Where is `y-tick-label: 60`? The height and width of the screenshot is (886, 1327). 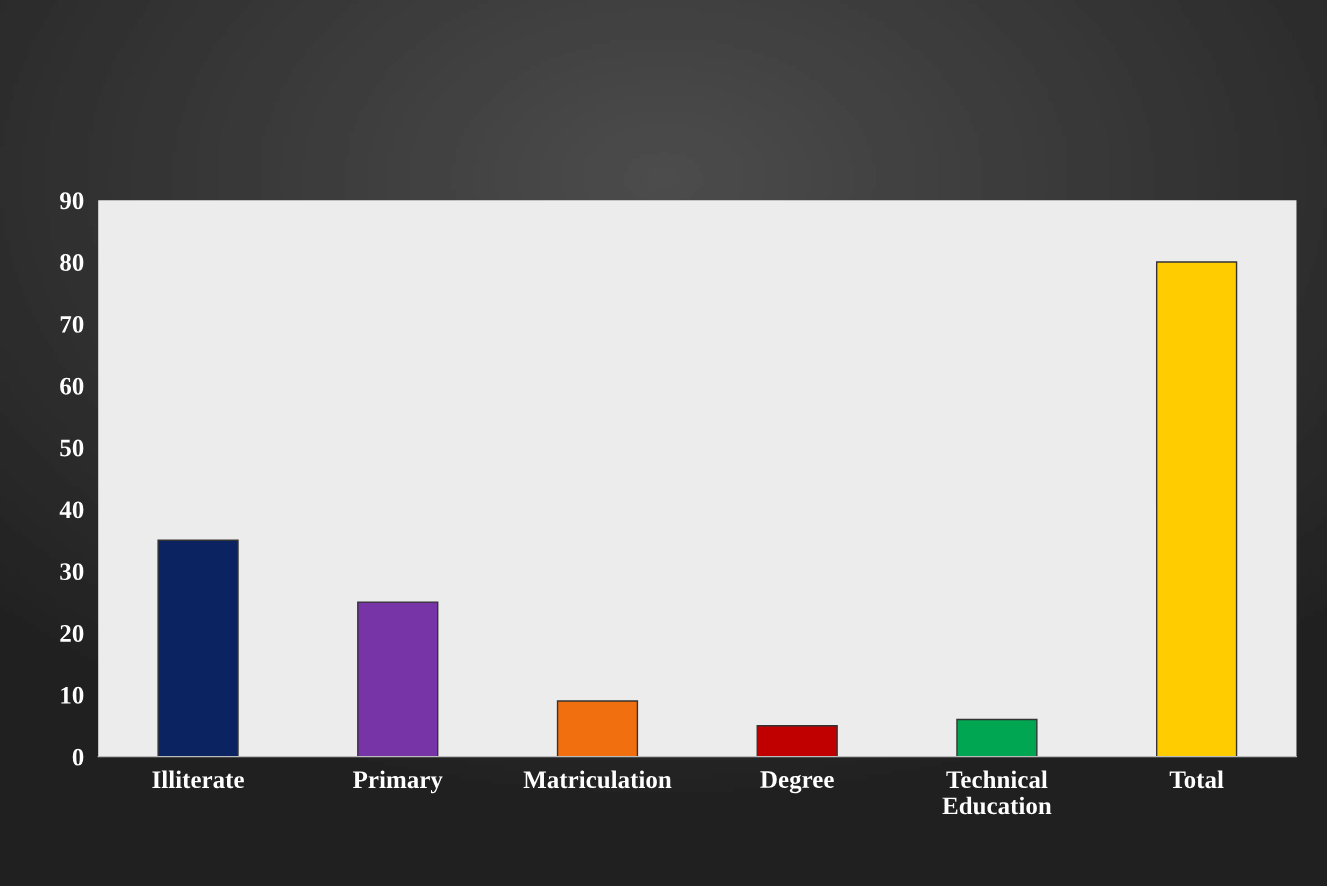 y-tick-label: 60 is located at coordinates (72, 386).